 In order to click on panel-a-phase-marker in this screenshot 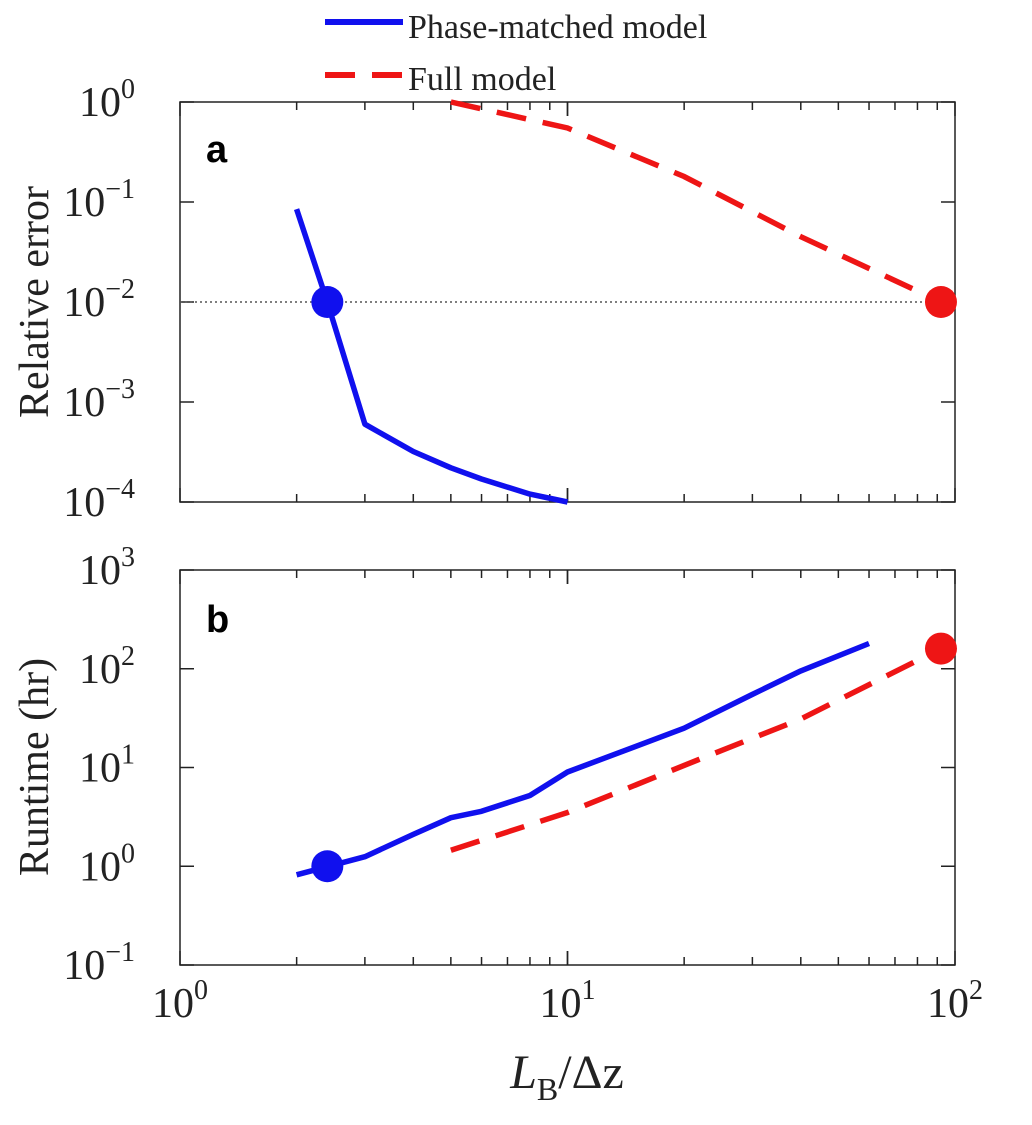, I will do `click(327, 302)`.